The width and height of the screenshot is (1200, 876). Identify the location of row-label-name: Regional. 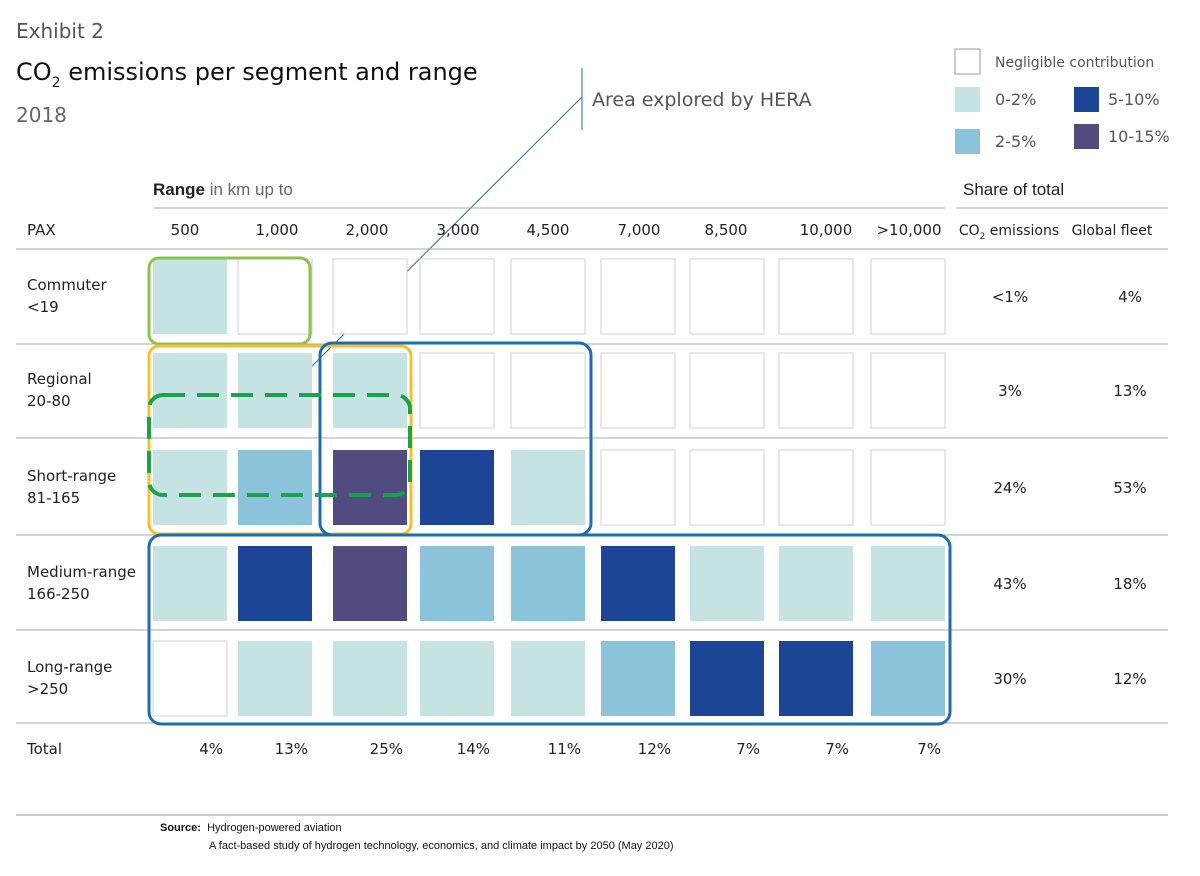
(59, 379).